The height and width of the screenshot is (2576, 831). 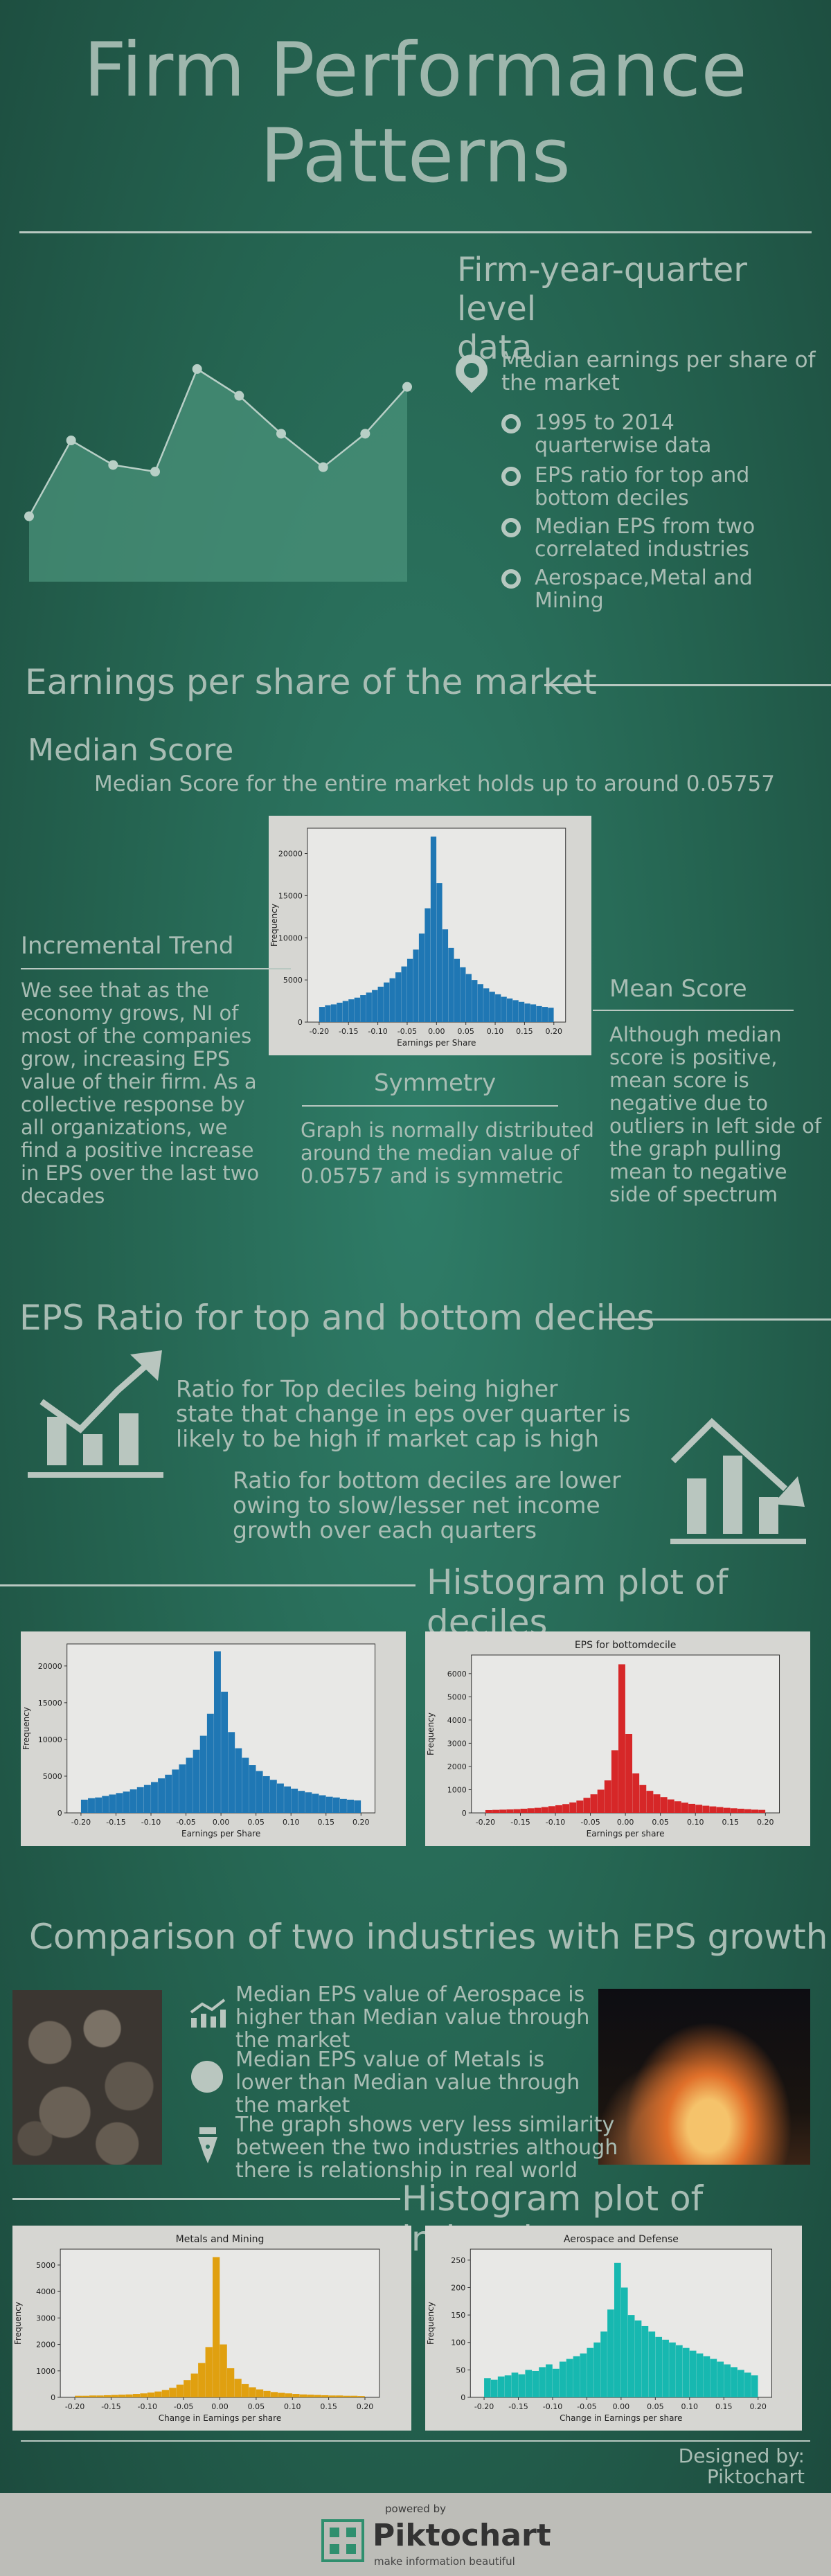 What do you see at coordinates (644, 309) in the screenshot?
I see `intro-heading: Firm-year-quarter level data` at bounding box center [644, 309].